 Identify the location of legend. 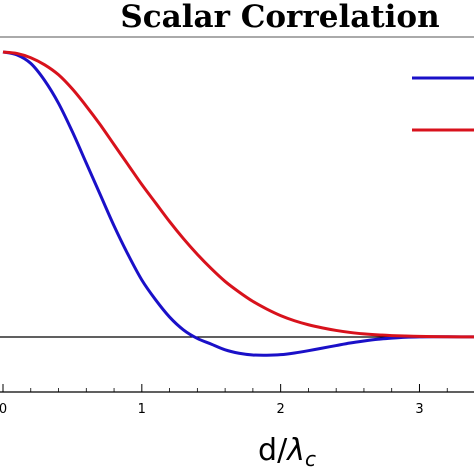
(443, 104).